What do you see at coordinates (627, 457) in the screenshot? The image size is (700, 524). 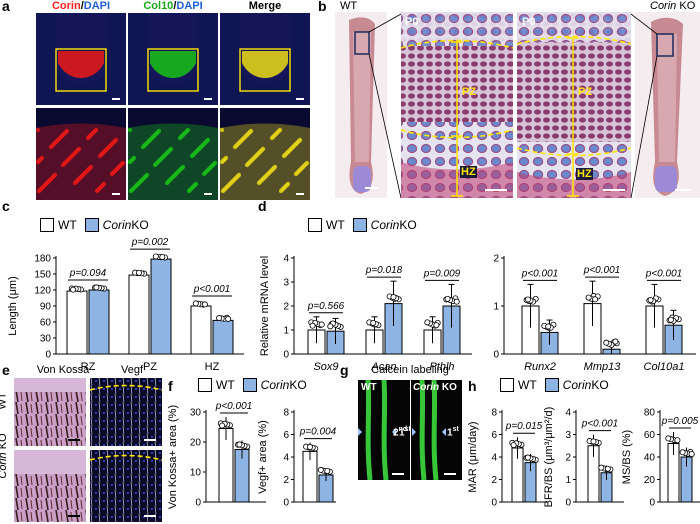 I see `y-axis-label: MS/BS (%)` at bounding box center [627, 457].